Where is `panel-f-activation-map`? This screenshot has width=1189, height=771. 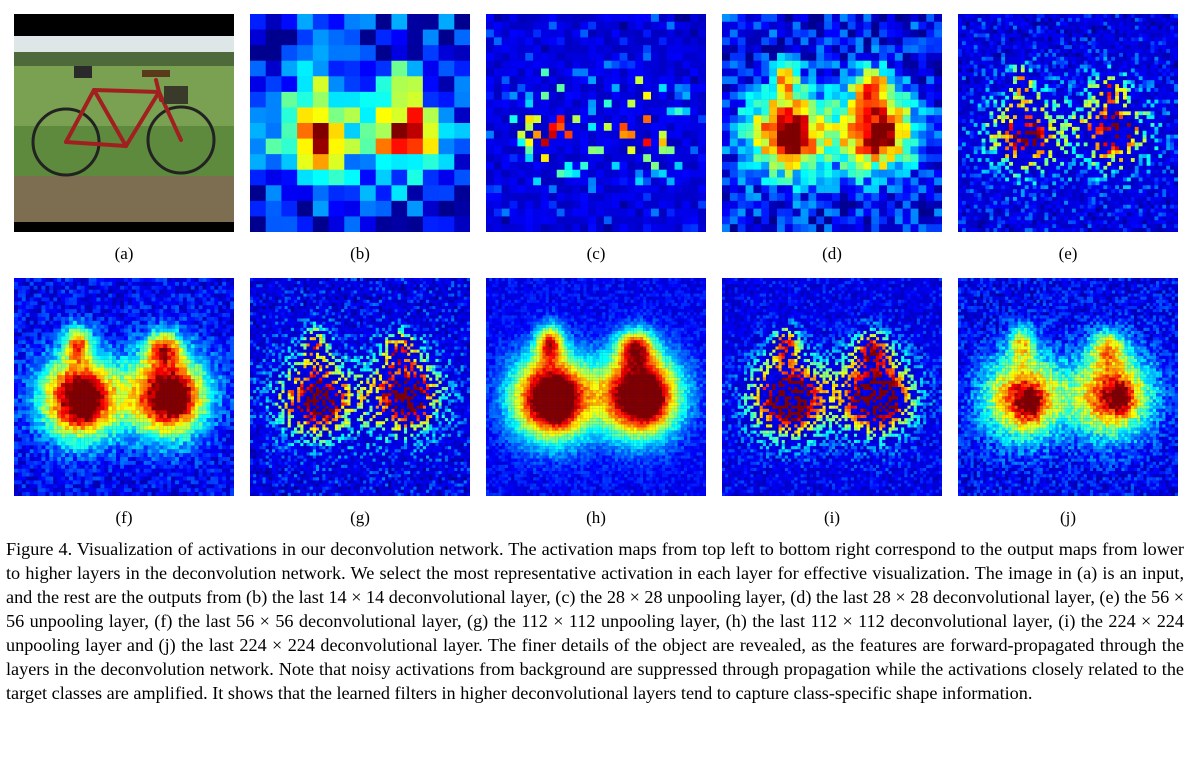 panel-f-activation-map is located at coordinates (124, 387).